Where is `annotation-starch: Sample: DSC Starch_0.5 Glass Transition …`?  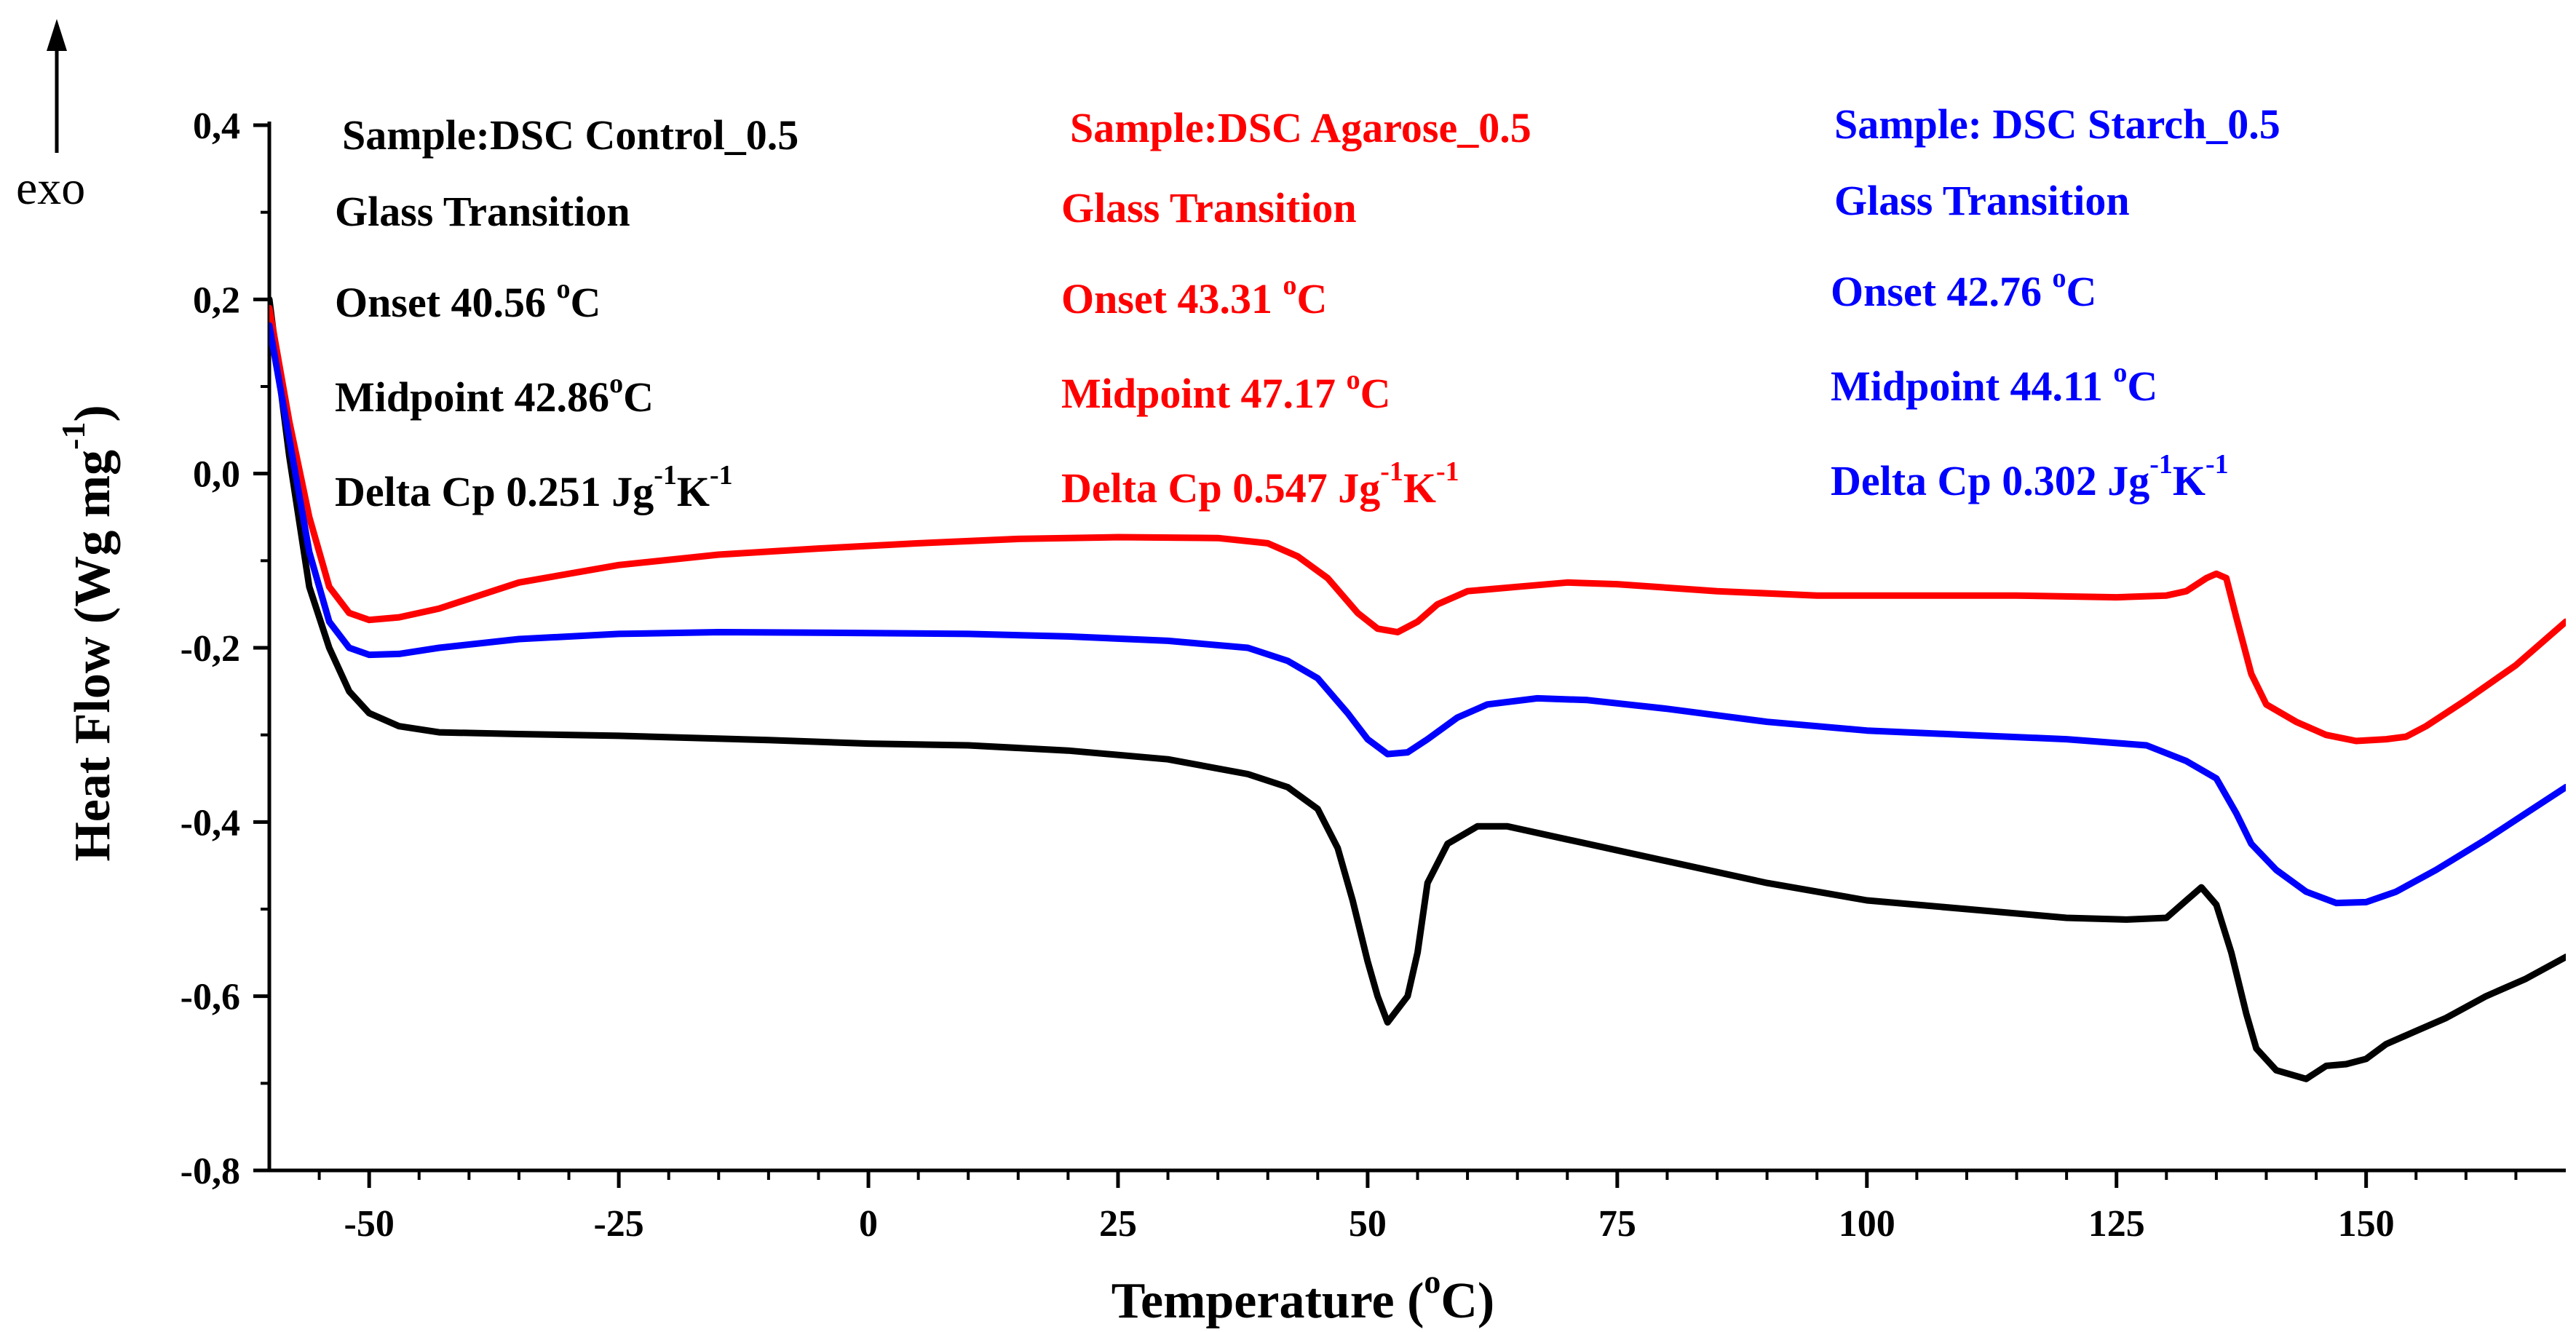 annotation-starch: Sample: DSC Starch_0.5 Glass Transition … is located at coordinates (2055, 302).